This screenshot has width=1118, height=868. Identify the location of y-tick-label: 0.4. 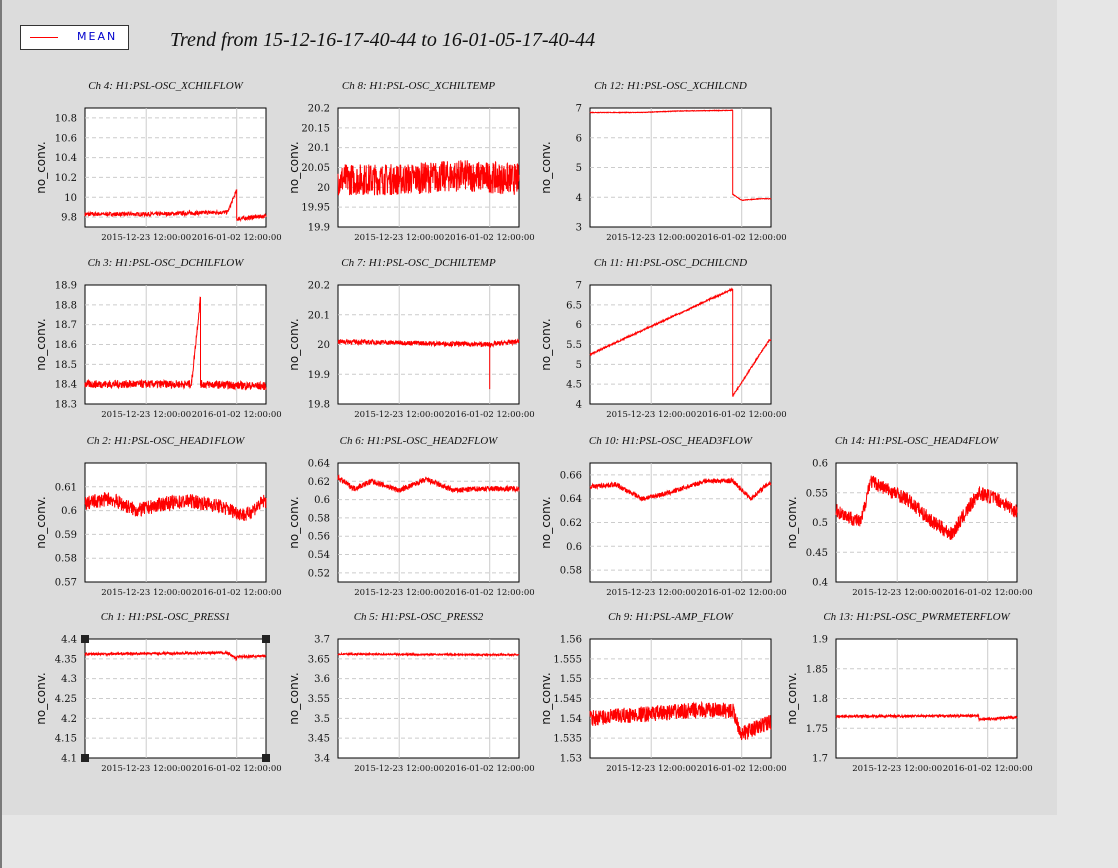
(820, 583).